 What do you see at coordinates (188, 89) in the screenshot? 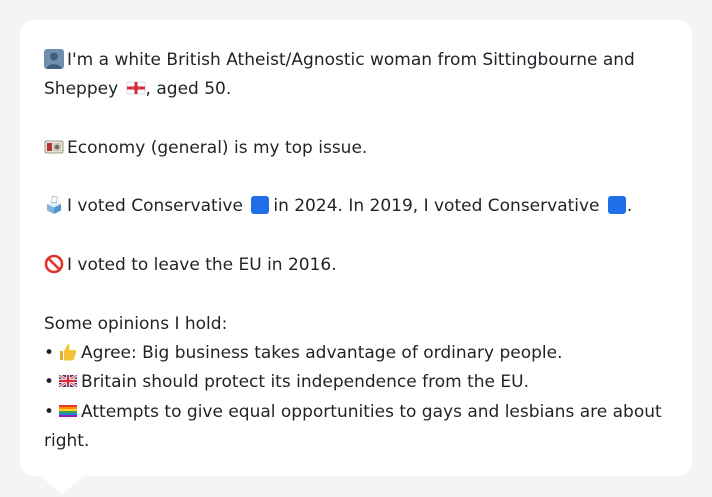
I see `intro-text-2b: , aged 50.` at bounding box center [188, 89].